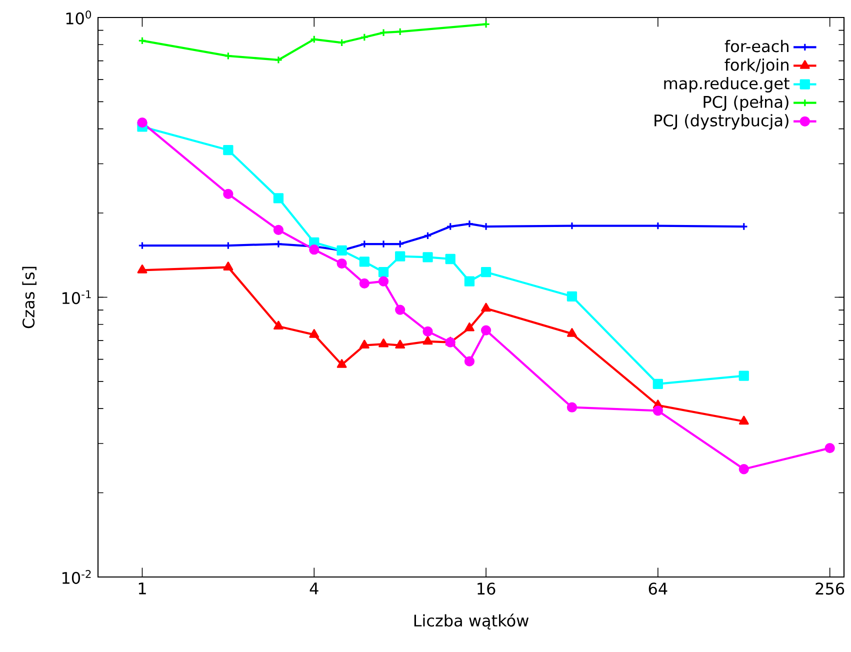  I want to click on y-axis-title: Czas [s], so click(29, 297).